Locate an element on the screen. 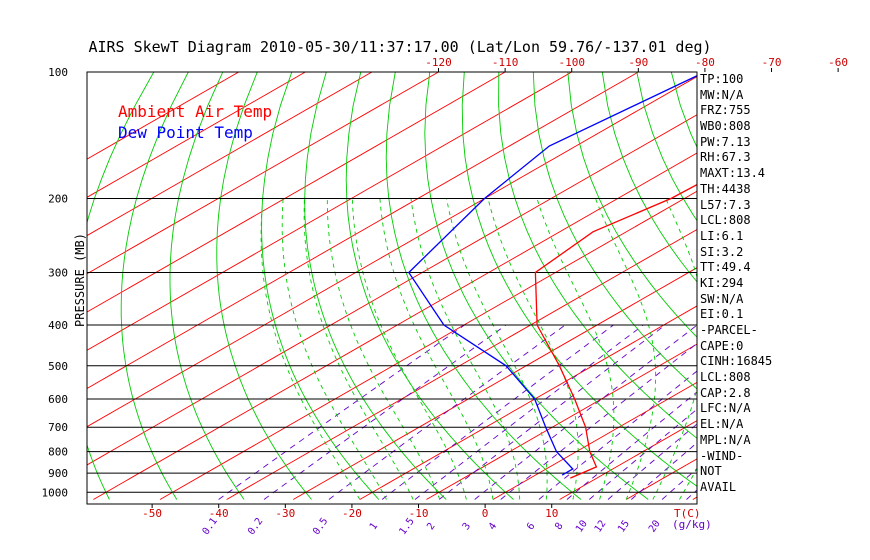  stat-item: TH:4438 is located at coordinates (725, 188).